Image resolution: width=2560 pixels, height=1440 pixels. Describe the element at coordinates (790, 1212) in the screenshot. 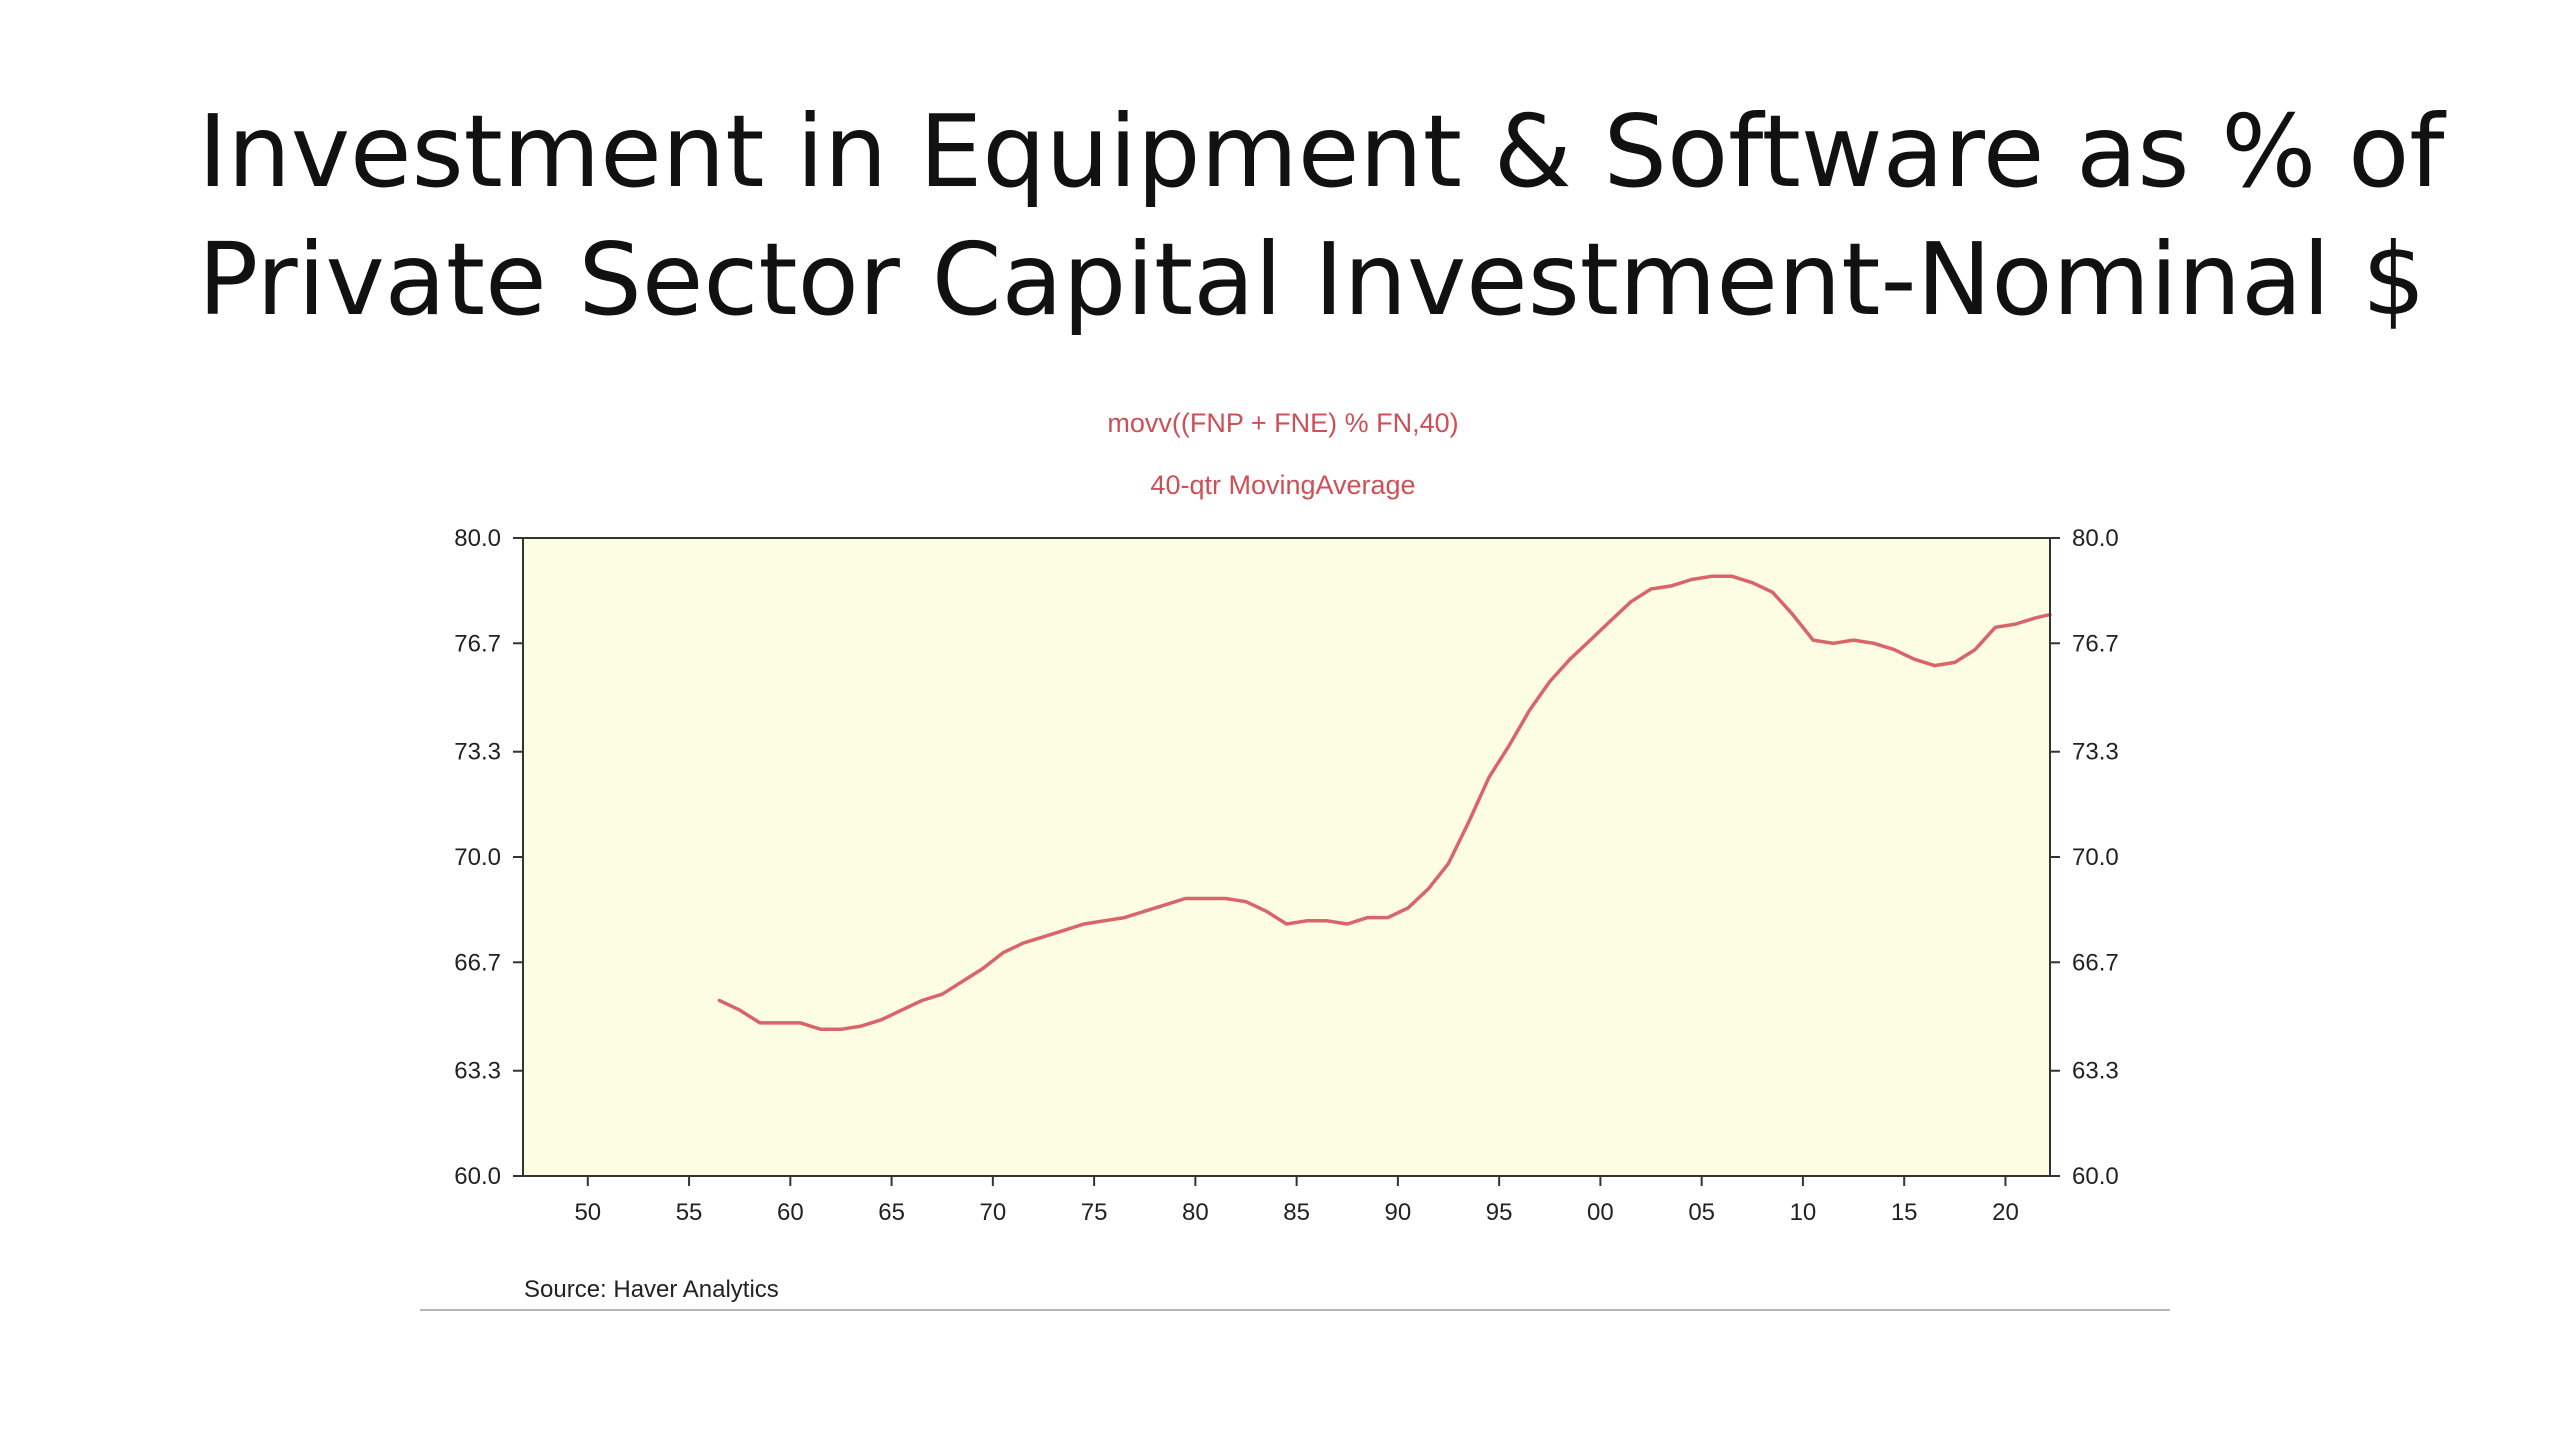

I see `x-tick-label: 60` at that location.